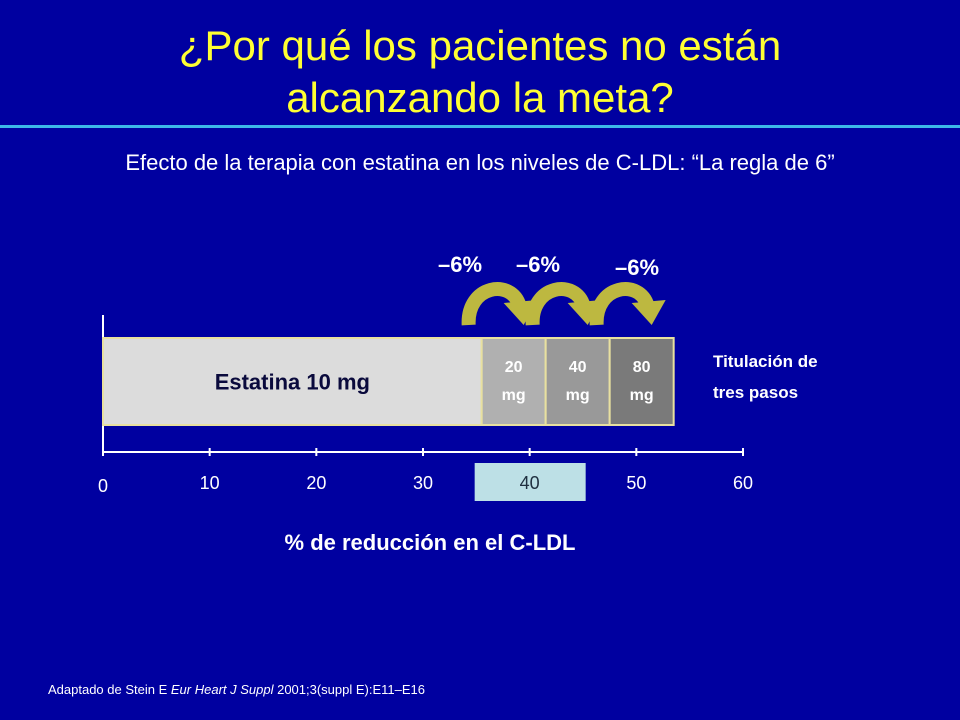 This screenshot has width=960, height=720. I want to click on title-divider, so click(480, 126).